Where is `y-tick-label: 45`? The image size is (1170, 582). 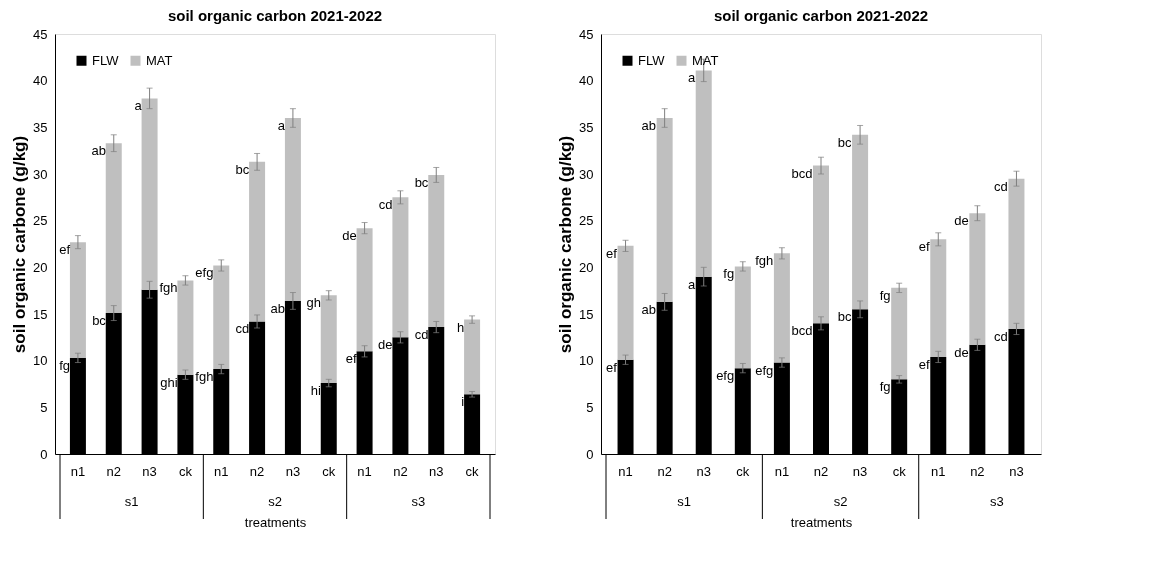 y-tick-label: 45 is located at coordinates (586, 34).